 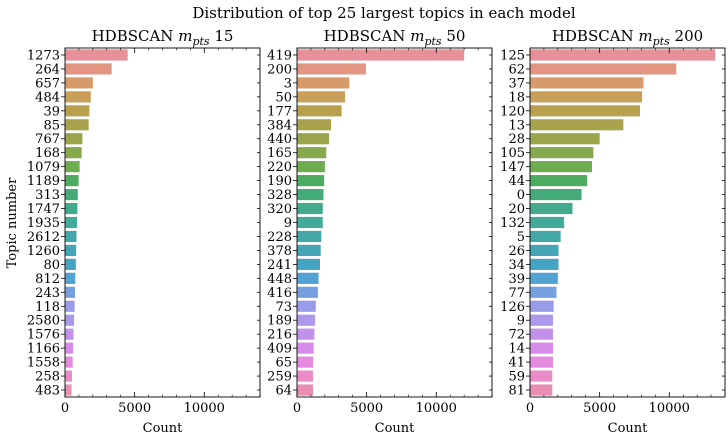 I want to click on y-tick-label: 85, so click(x=51, y=125).